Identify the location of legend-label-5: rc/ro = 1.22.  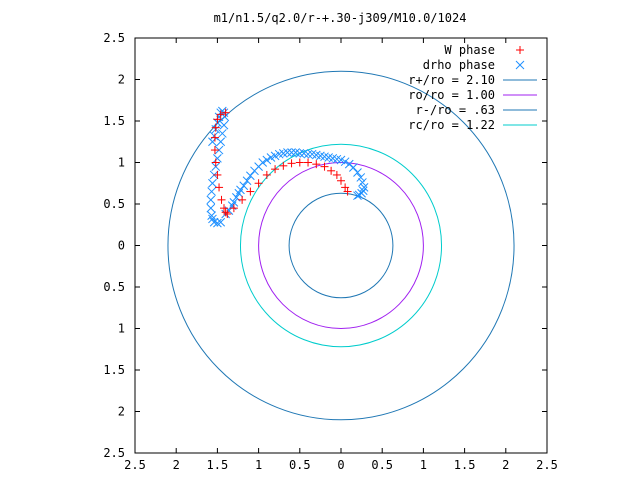
(451, 125).